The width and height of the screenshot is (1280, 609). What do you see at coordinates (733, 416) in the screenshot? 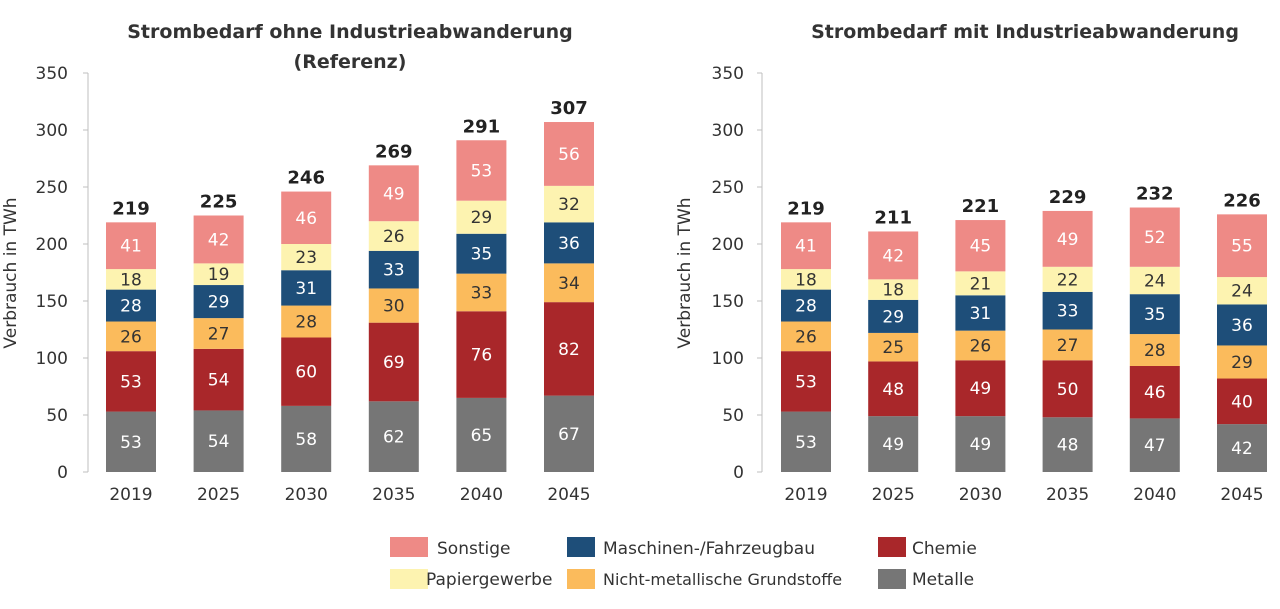
I see `y-tick-label: 50` at bounding box center [733, 416].